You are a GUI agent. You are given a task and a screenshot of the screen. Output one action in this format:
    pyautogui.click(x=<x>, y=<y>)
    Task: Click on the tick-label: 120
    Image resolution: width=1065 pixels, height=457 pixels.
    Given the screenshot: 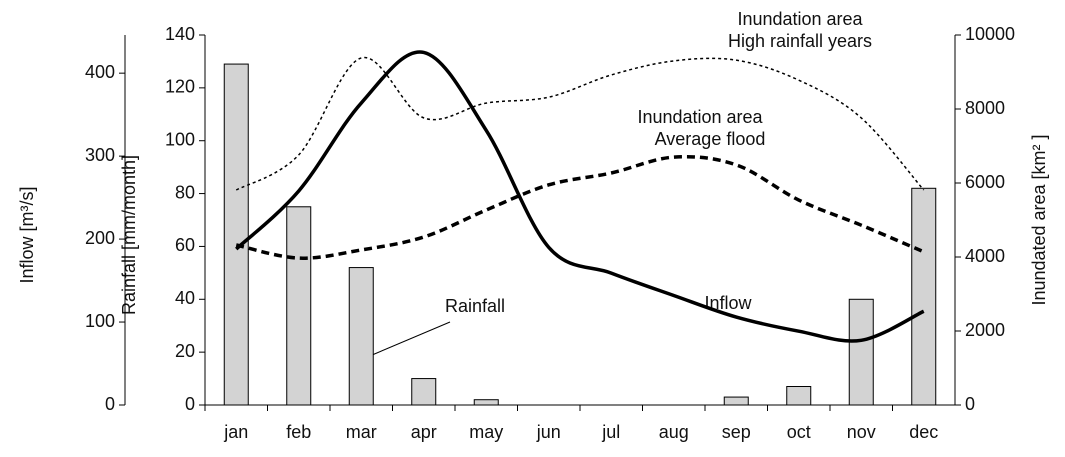 What is the action you would take?
    pyautogui.click(x=180, y=87)
    